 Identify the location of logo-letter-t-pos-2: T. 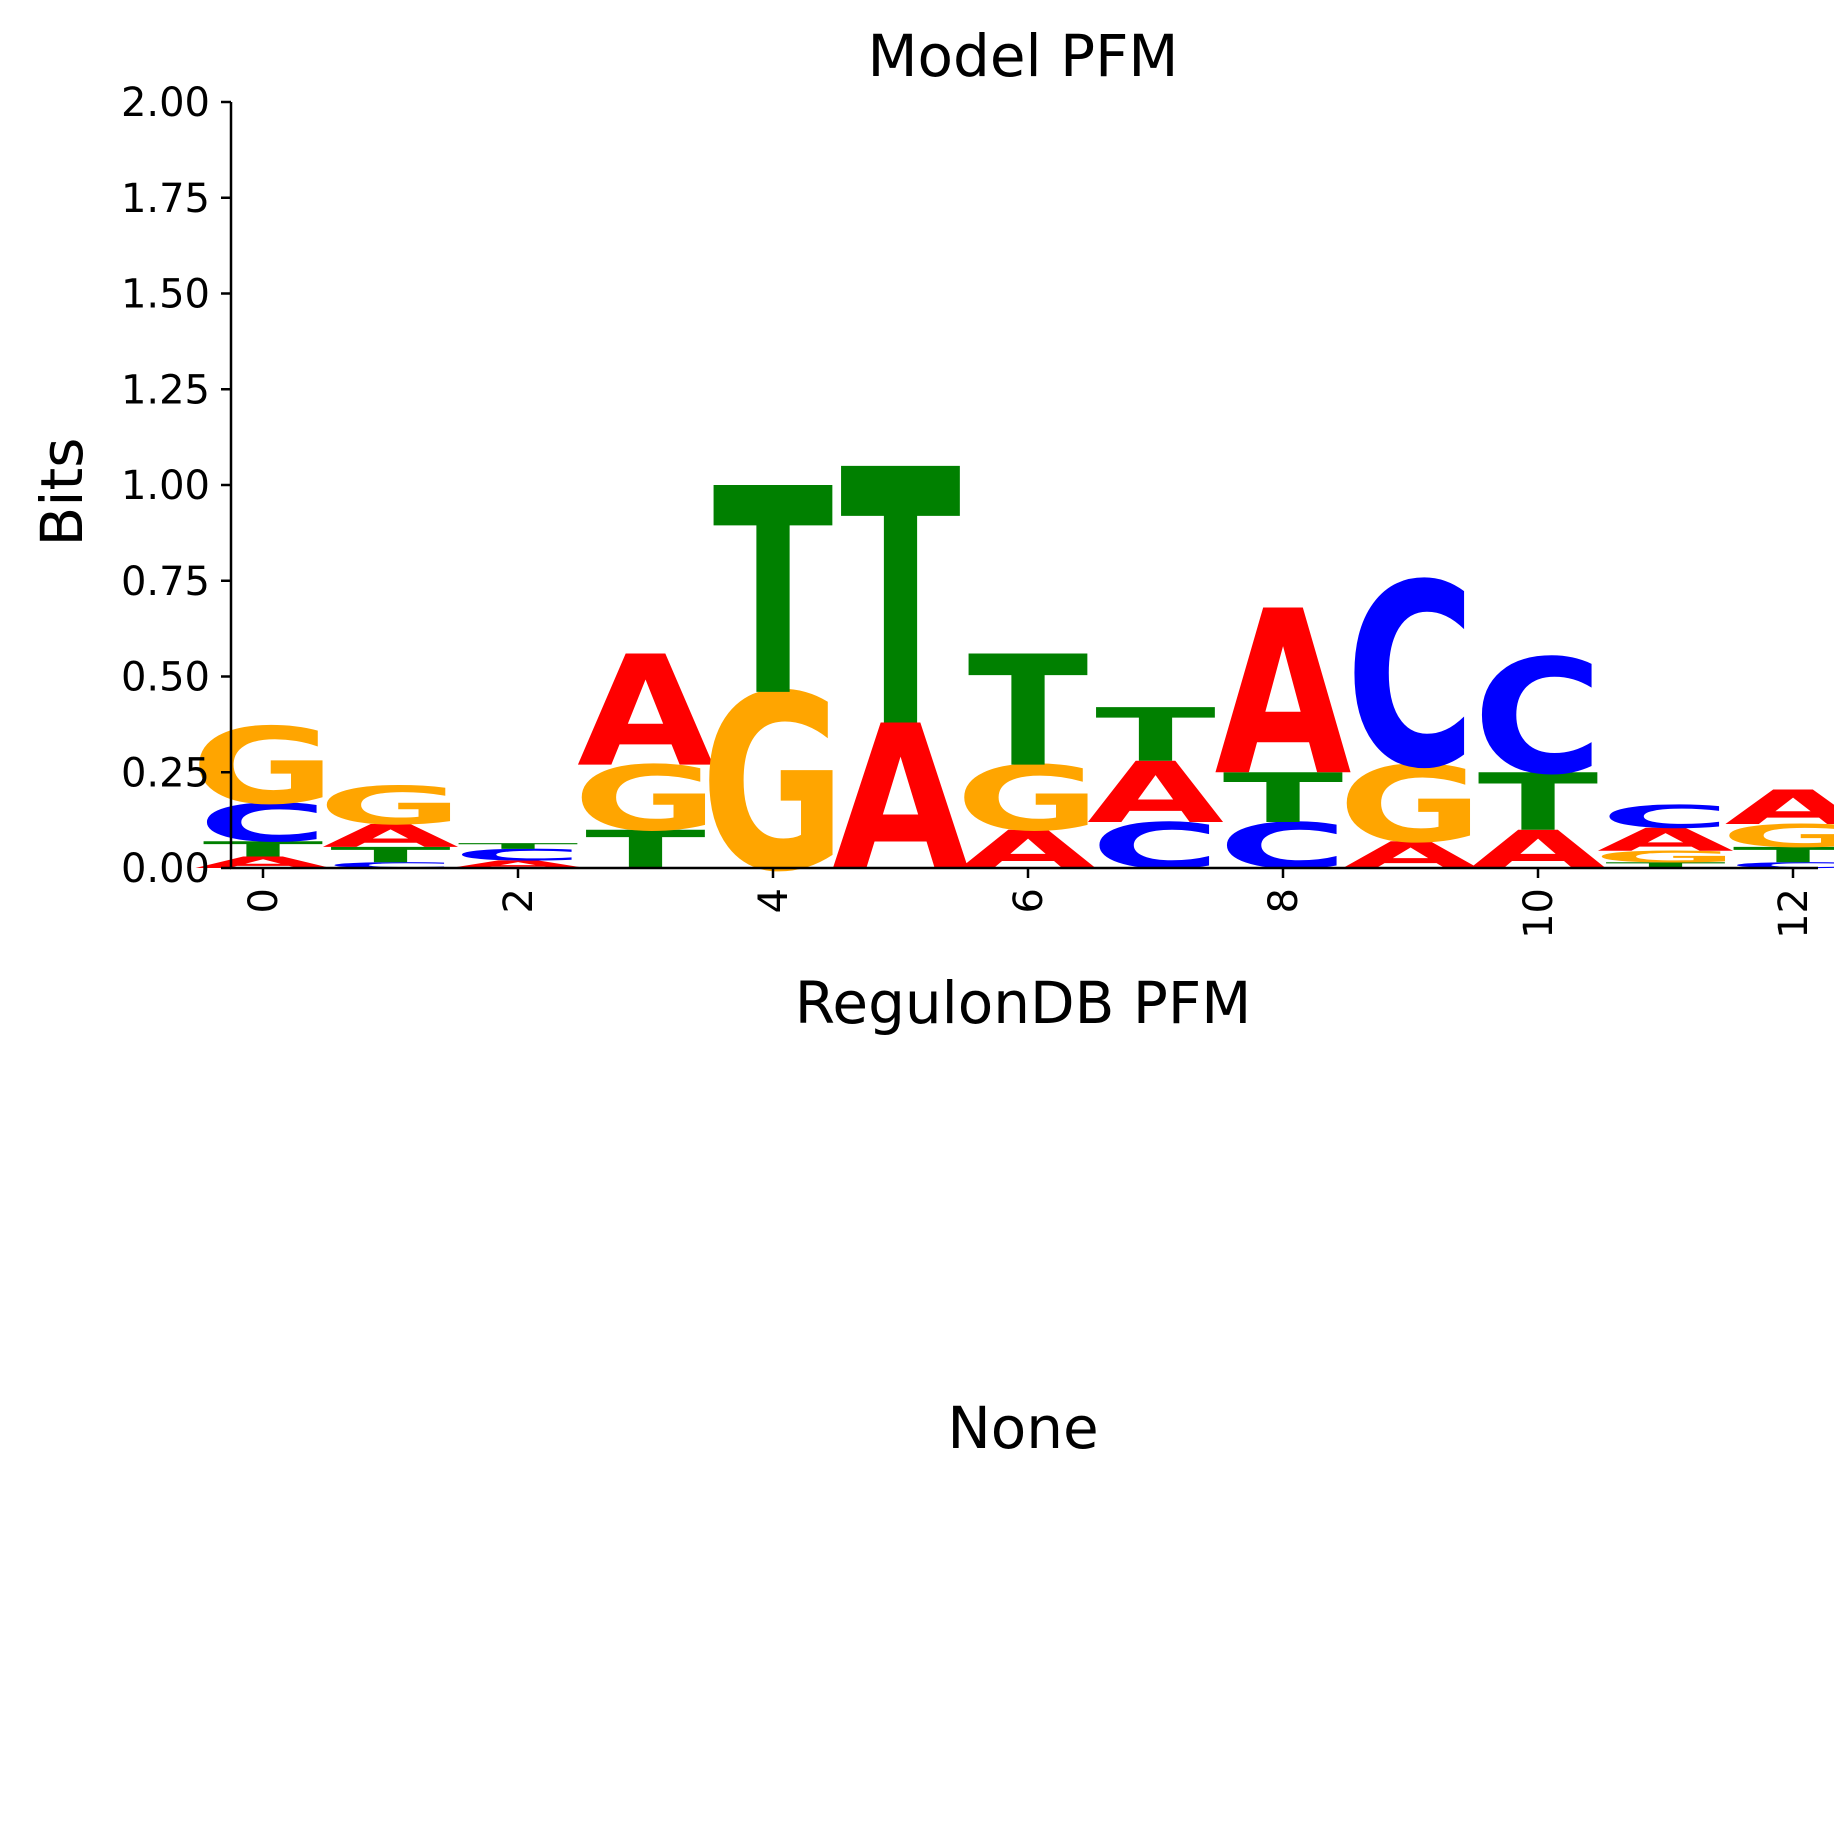
(518, 846).